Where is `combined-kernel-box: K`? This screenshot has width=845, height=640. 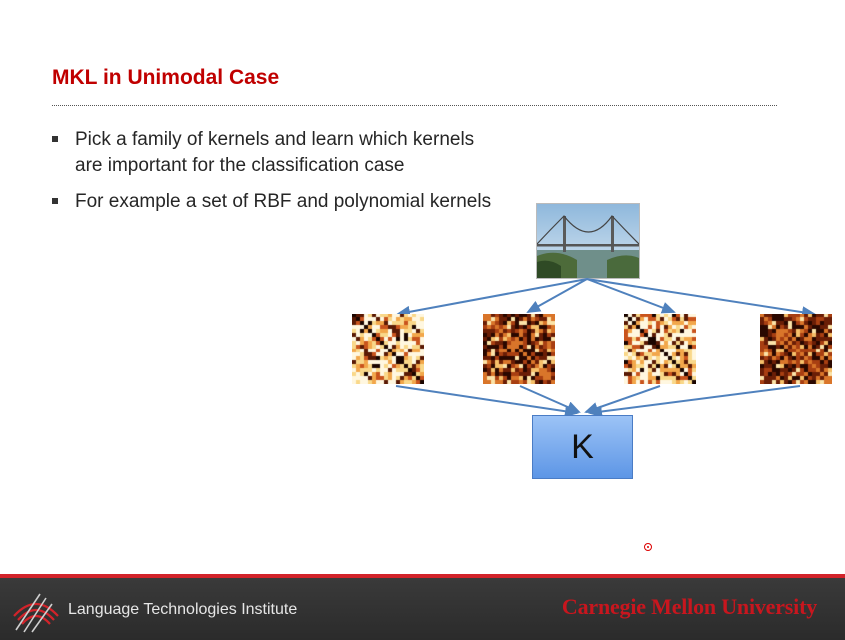 combined-kernel-box: K is located at coordinates (582, 447).